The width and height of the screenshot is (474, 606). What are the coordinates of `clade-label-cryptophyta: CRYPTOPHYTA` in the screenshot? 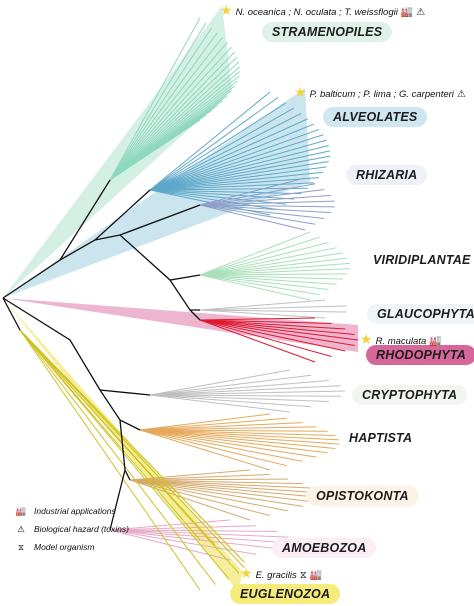 It's located at (410, 395).